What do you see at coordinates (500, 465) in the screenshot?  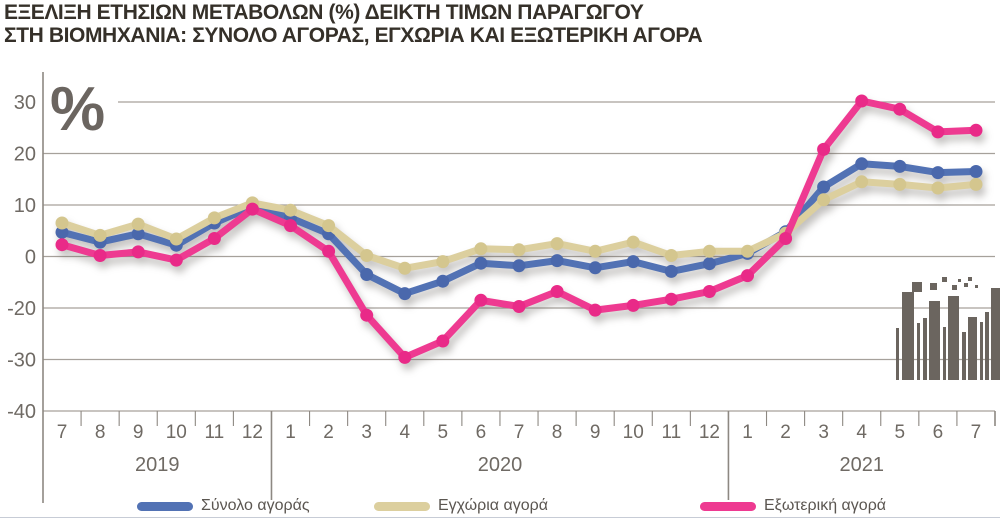 I see `svg-text: 2020` at bounding box center [500, 465].